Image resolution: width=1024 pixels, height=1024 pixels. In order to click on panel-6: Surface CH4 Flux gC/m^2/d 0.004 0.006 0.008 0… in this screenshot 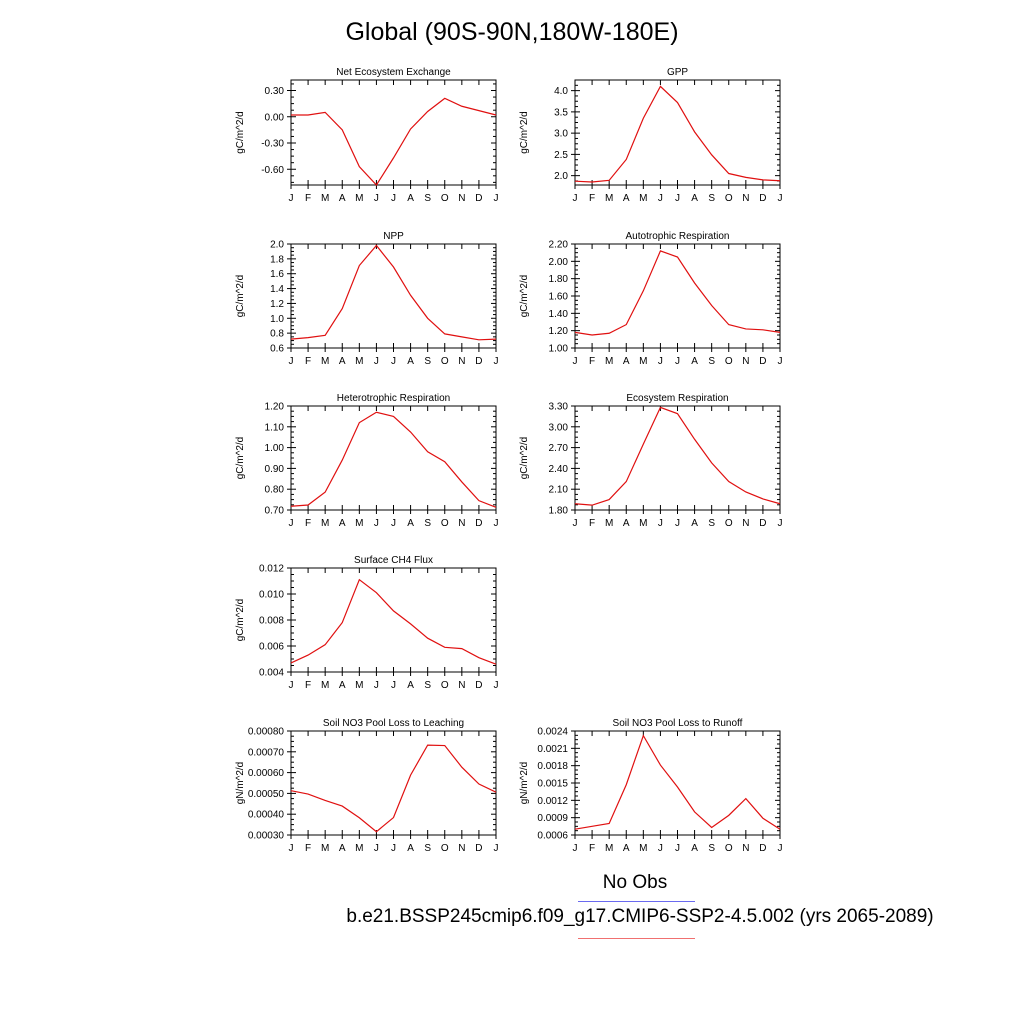, I will do `click(367, 623)`.